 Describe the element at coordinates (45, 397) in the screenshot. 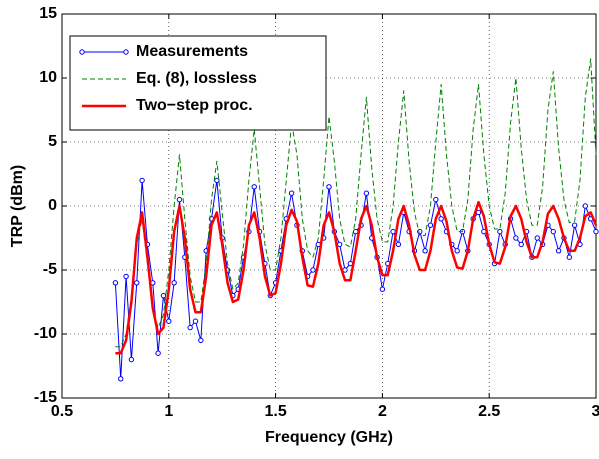

I see `y-tick-label: -15` at that location.